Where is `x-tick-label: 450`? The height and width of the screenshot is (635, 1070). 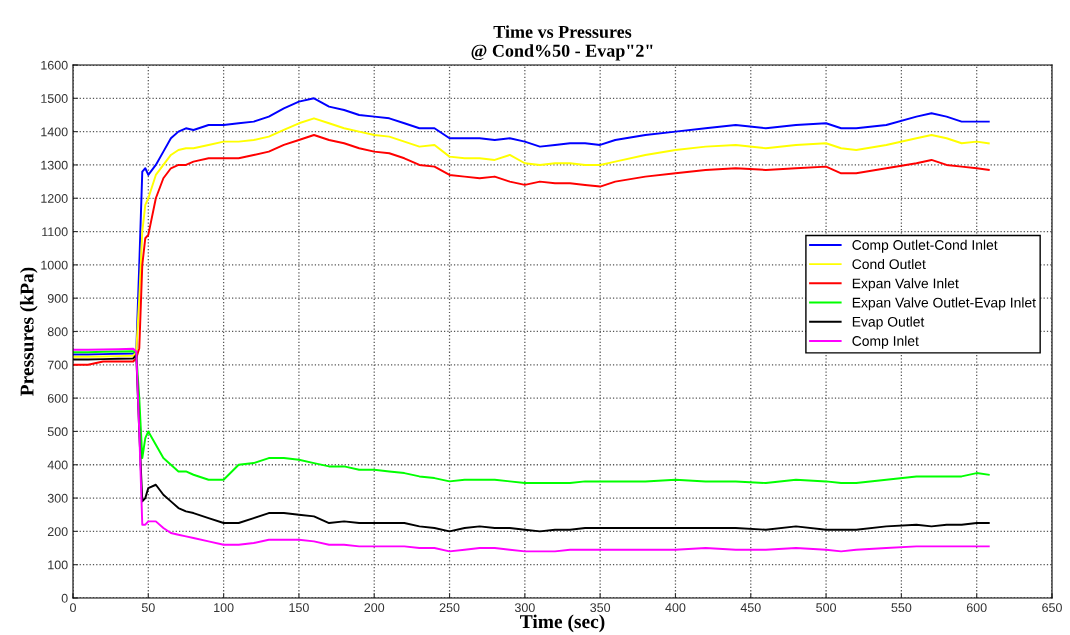 x-tick-label: 450 is located at coordinates (750, 608).